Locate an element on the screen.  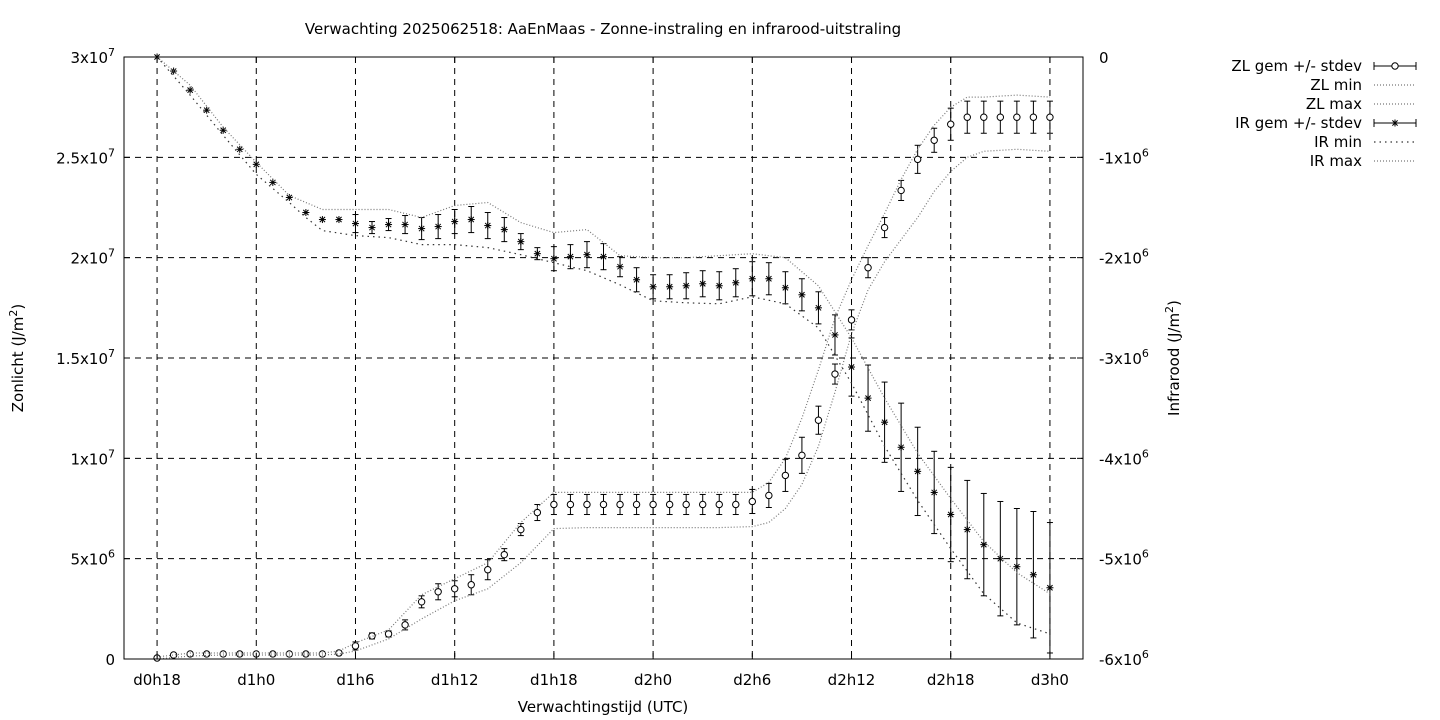
y-tick-label-left: 5x10⁶ is located at coordinates (92, 558).